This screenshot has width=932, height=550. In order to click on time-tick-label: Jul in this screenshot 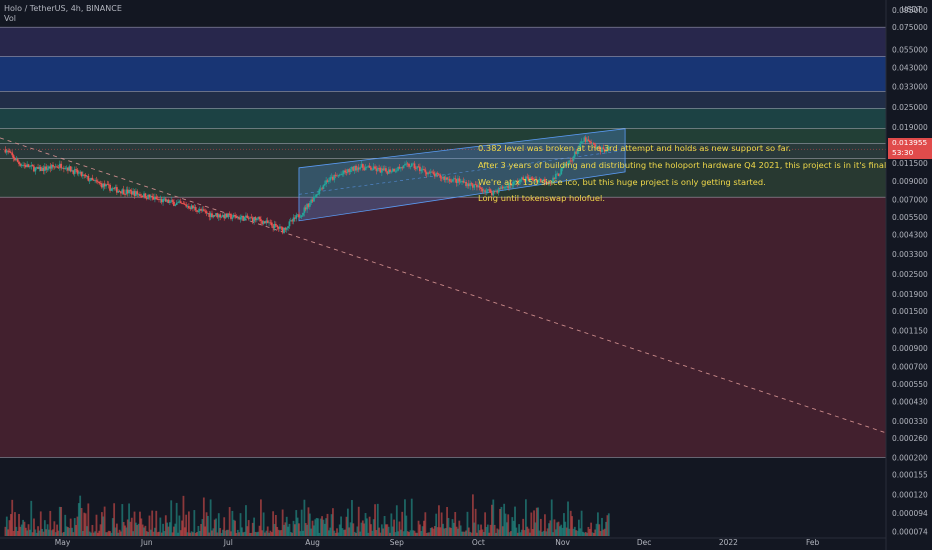, I will do `click(228, 542)`.